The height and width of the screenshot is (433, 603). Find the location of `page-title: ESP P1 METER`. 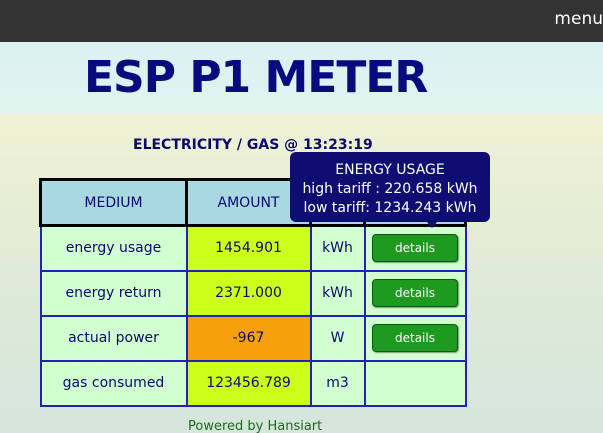

page-title: ESP P1 METER is located at coordinates (256, 77).